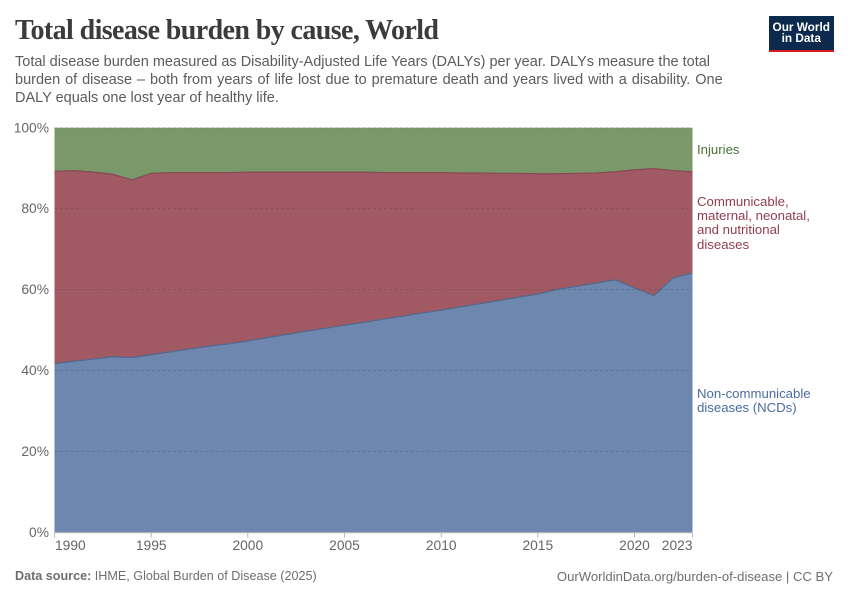 This screenshot has height=600, width=850. I want to click on svg-text: 1995, so click(151, 545).